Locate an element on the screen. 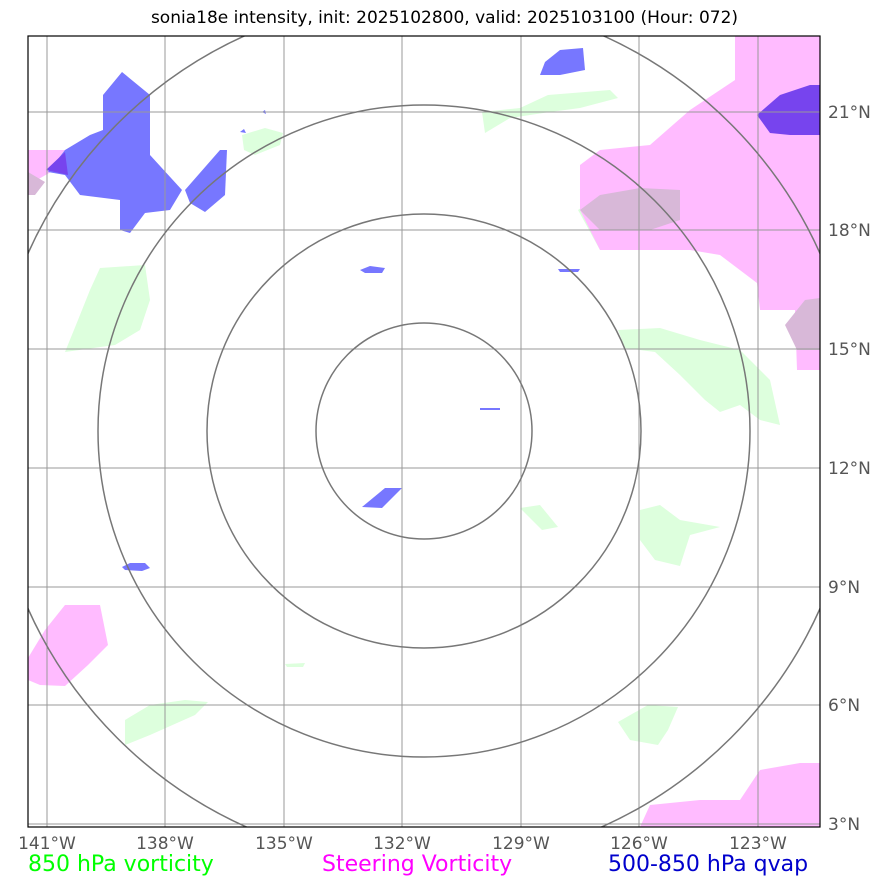 Image resolution: width=889 pixels, height=891 pixels. legend-steering-vorticity: Steering Vorticity is located at coordinates (417, 864).